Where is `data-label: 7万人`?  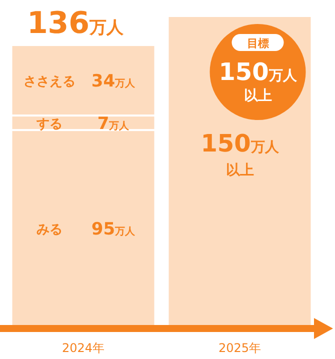
data-label: 7万人 is located at coordinates (113, 124).